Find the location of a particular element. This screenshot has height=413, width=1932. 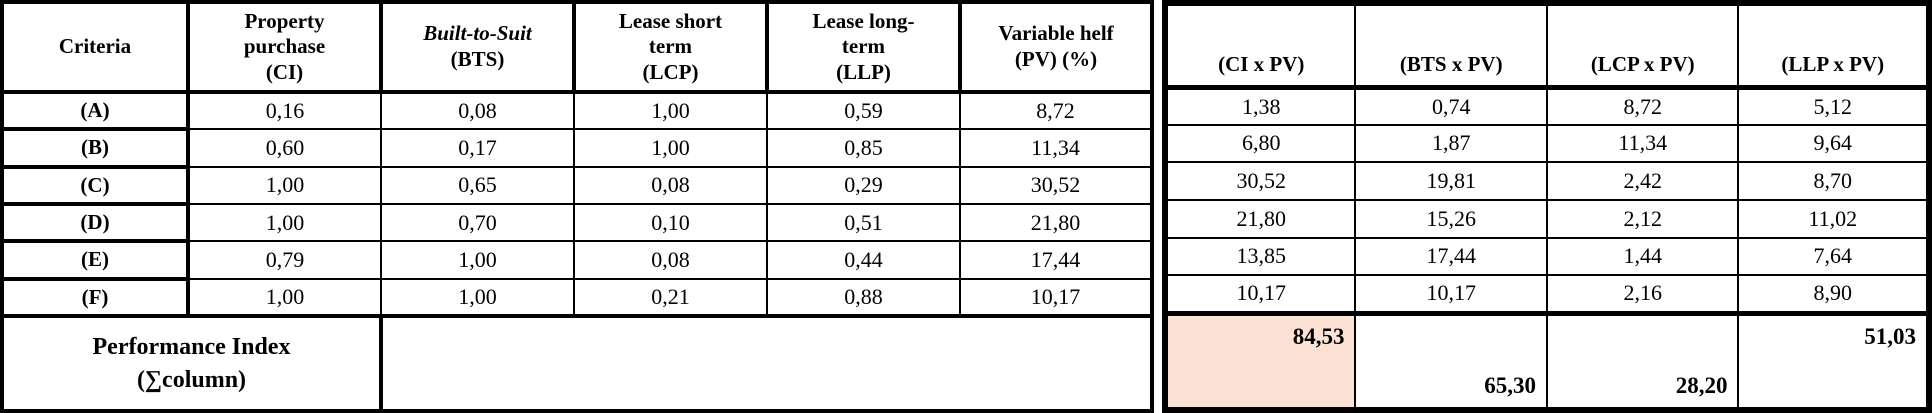

performance-index-label: Performance Index (∑column) is located at coordinates (191, 363).